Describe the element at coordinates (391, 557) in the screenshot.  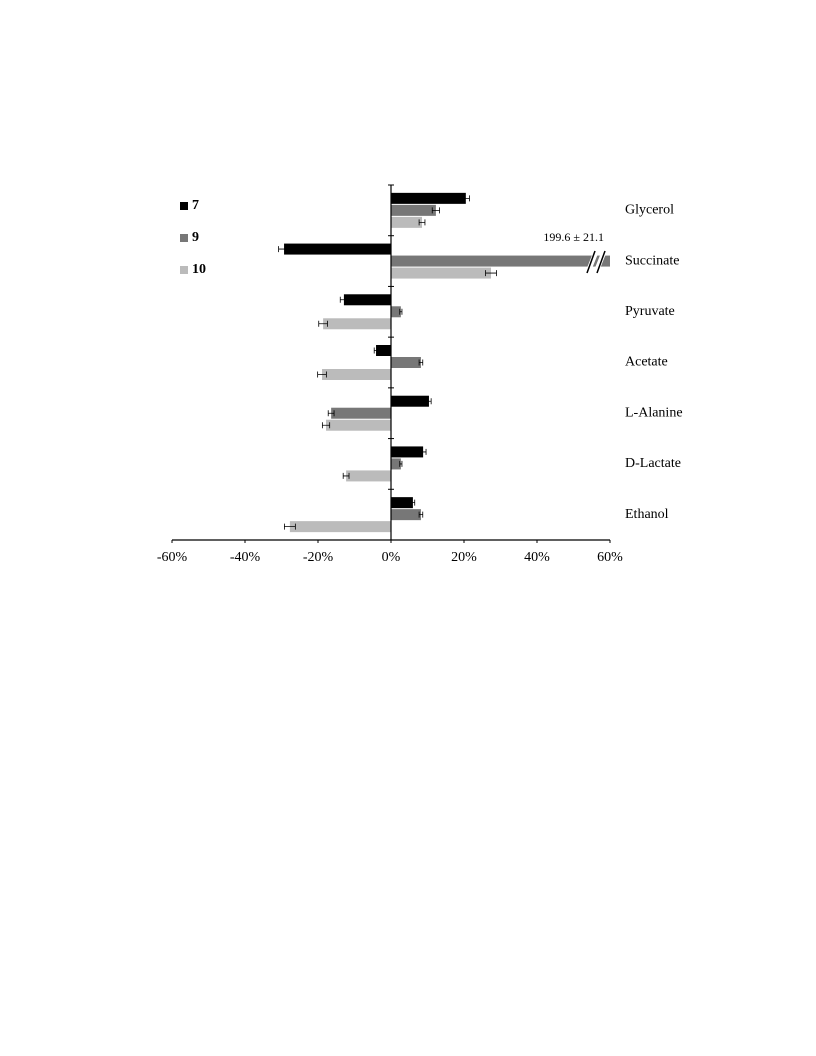
I see `x-tick-label: 0%` at that location.